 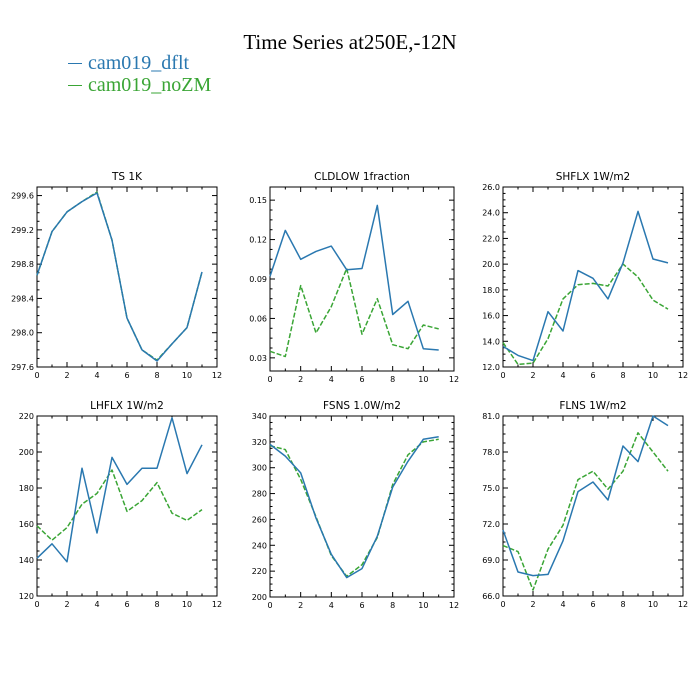 I want to click on y-tick-label: 298.4, so click(x=22, y=298).